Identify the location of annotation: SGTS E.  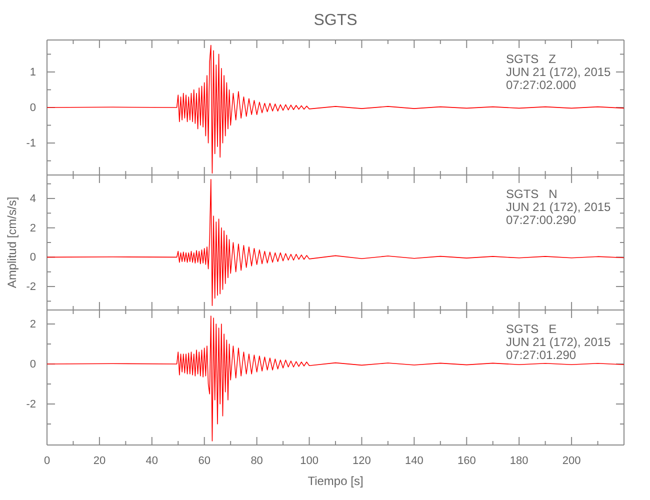
(531, 329).